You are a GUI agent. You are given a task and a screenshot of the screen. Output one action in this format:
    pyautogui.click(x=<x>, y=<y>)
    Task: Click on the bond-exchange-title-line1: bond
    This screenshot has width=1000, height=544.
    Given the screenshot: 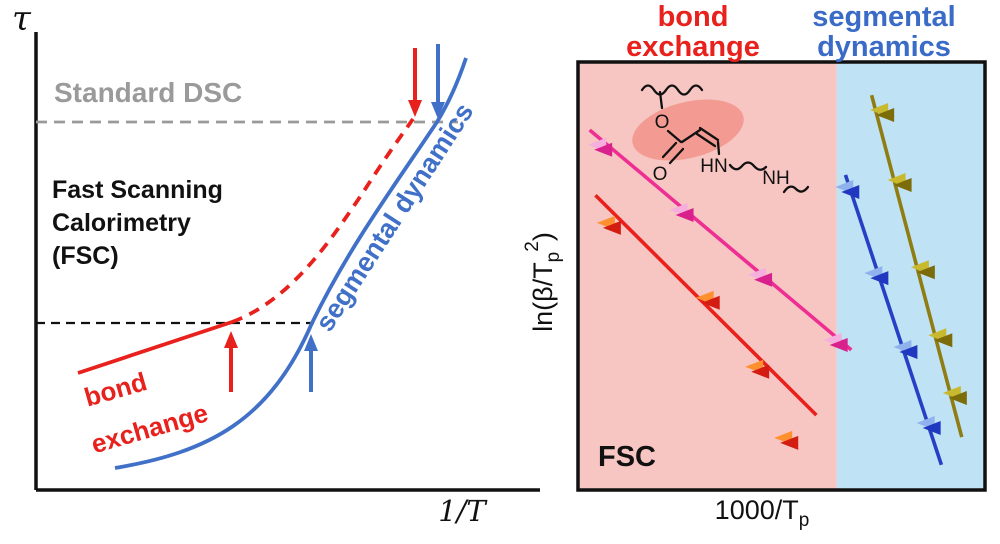 What is the action you would take?
    pyautogui.click(x=693, y=17)
    